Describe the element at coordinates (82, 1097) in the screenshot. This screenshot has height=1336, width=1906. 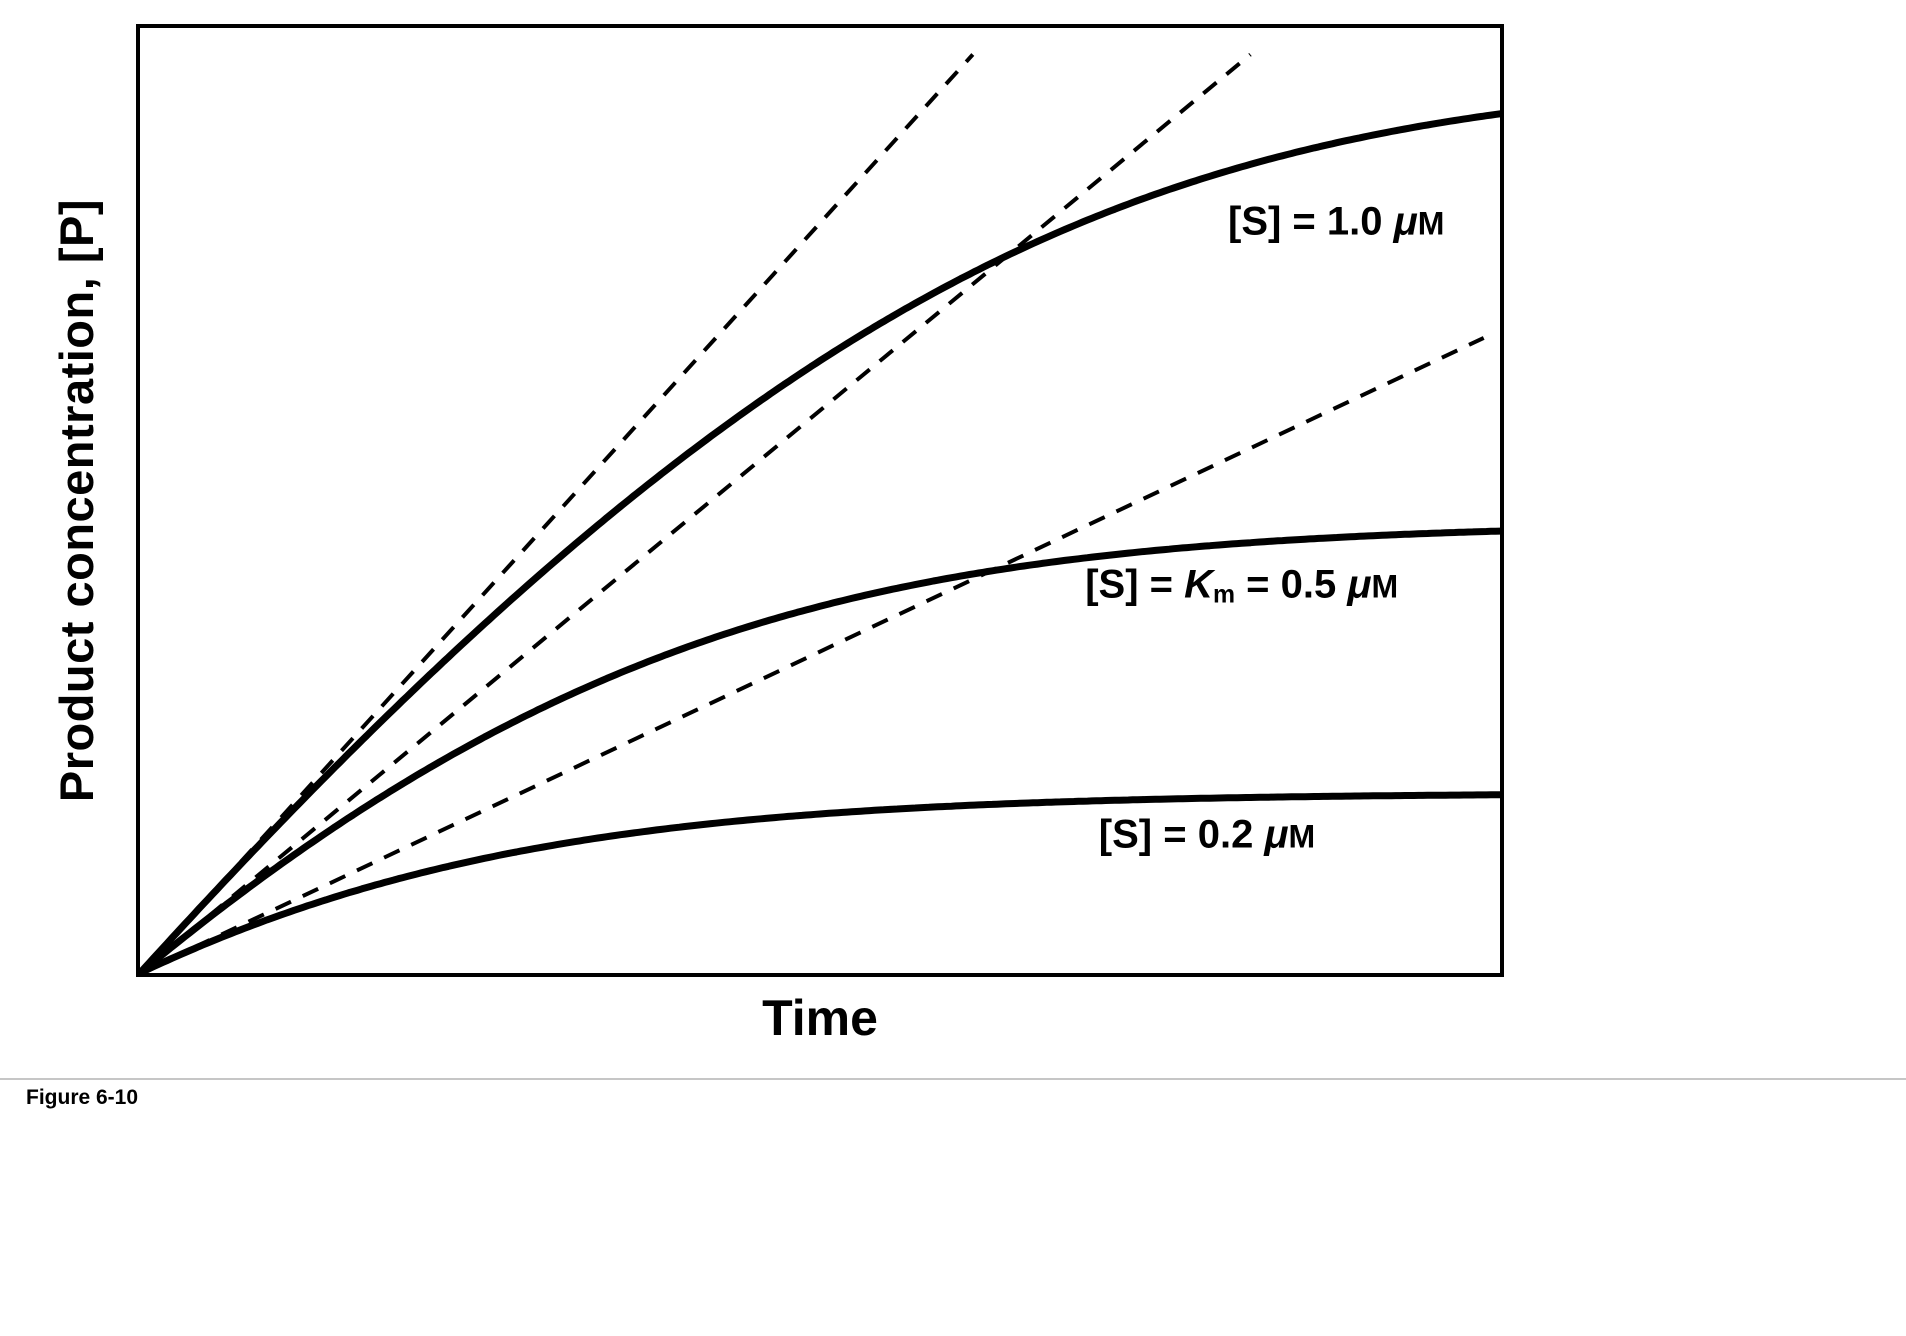
I see `figure-caption: Figure 6-10` at that location.